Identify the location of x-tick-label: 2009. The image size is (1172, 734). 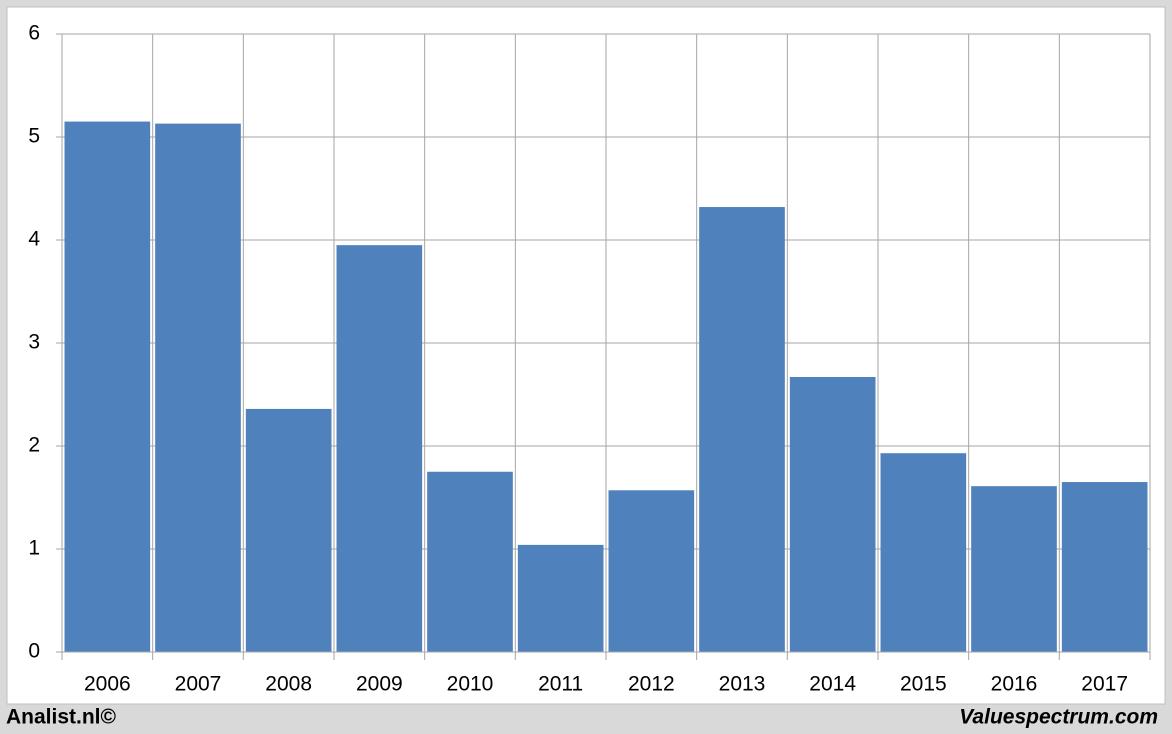
(379, 684).